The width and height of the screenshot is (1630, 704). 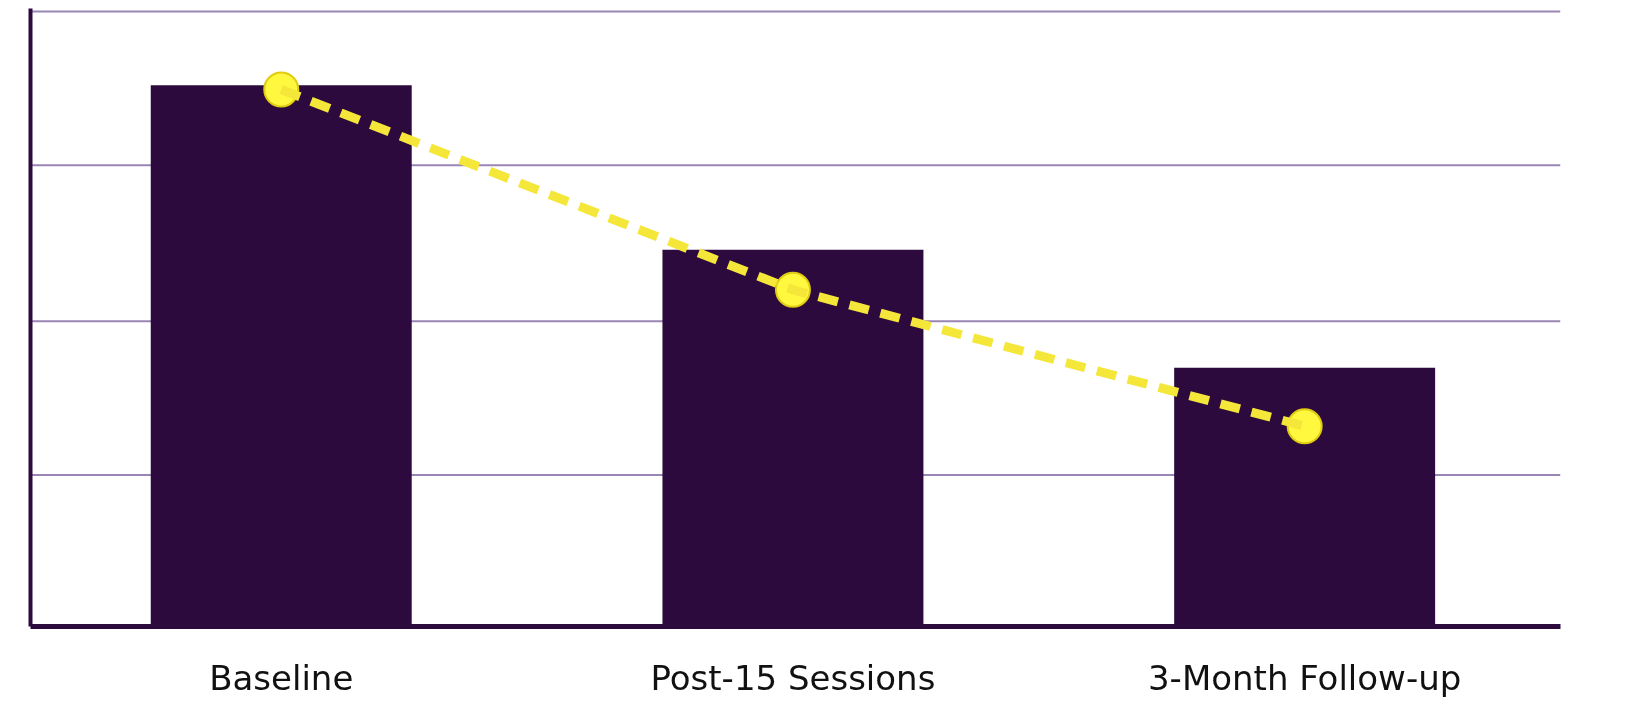 I want to click on x-tick-label: 3-Month Follow-up, so click(x=1304, y=677).